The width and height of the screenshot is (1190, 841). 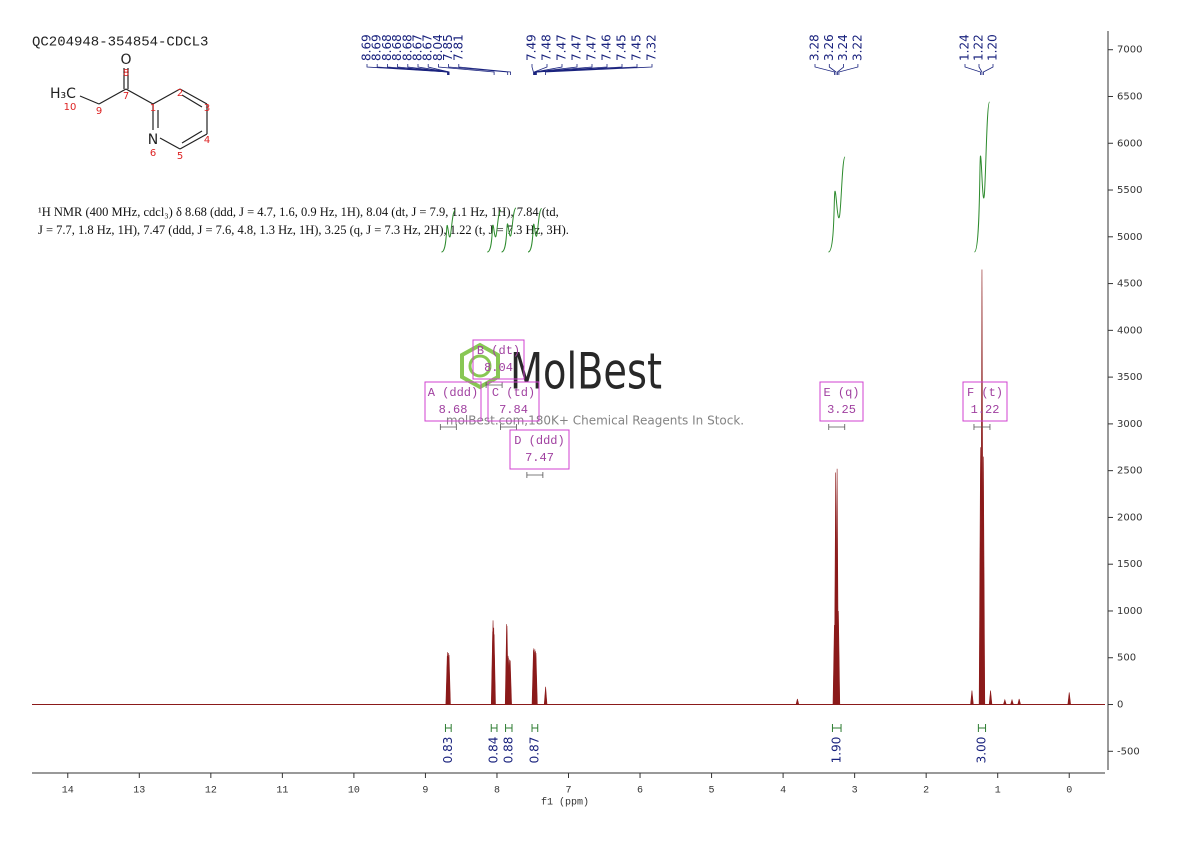 I want to click on peak-label: 7.46, so click(x=607, y=47).